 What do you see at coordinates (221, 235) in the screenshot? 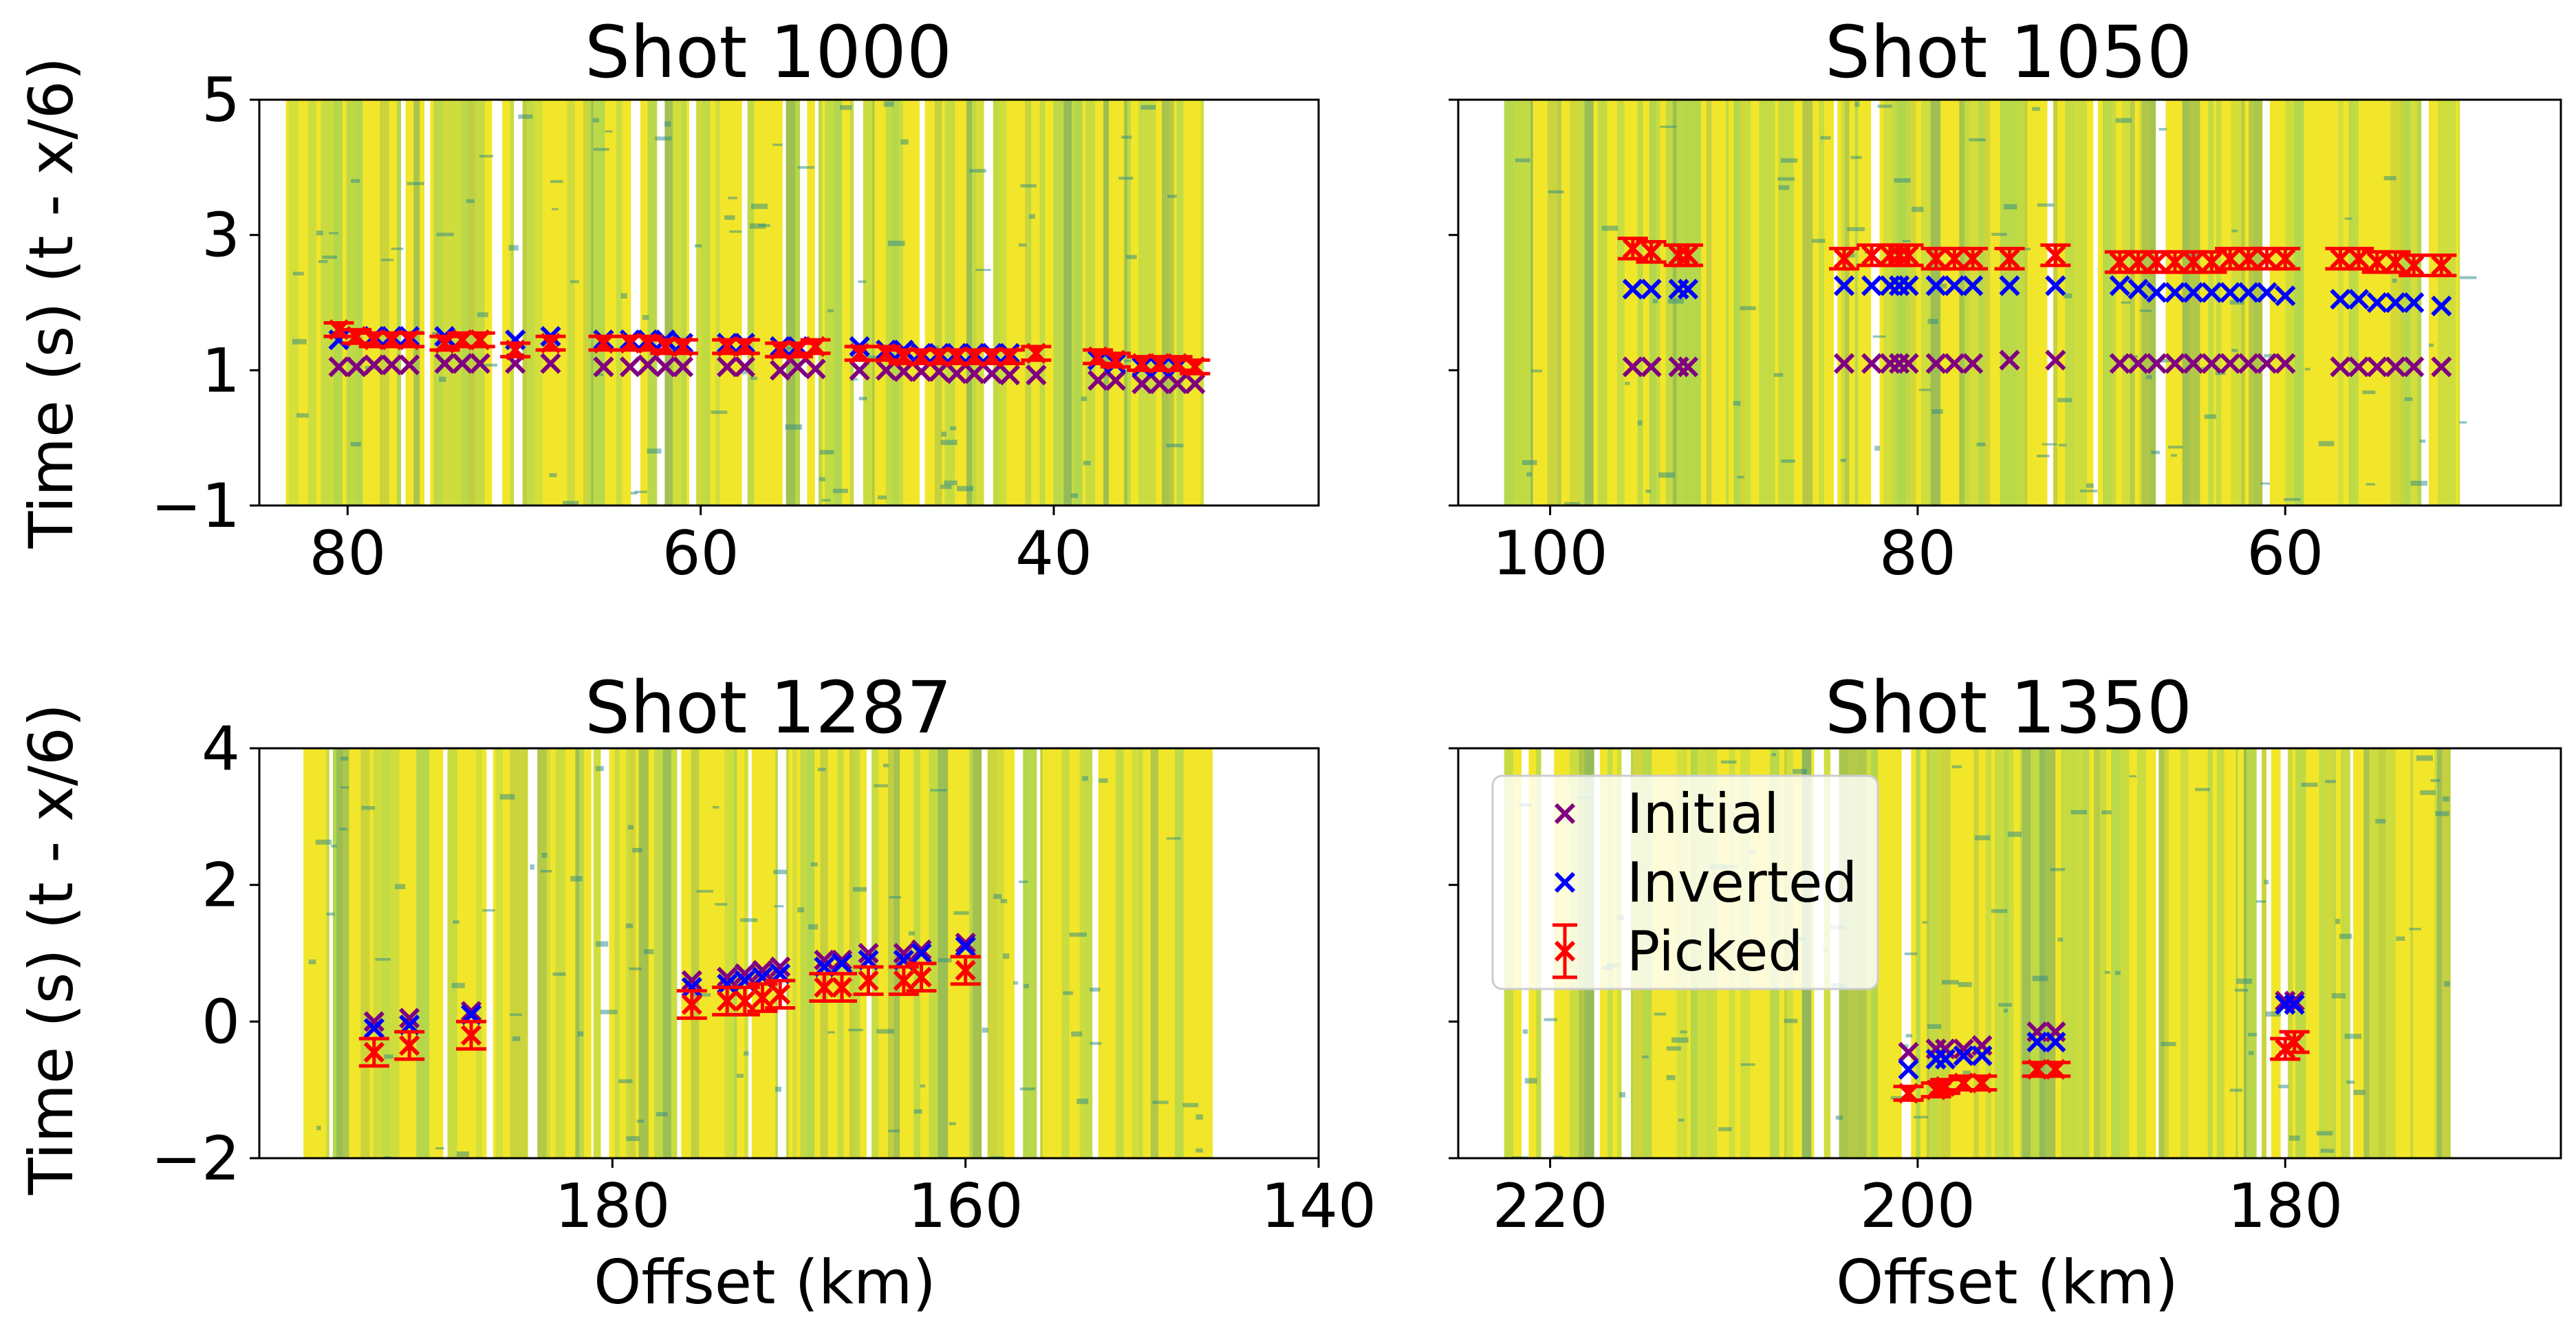
I see `y-tick-label: 3` at bounding box center [221, 235].